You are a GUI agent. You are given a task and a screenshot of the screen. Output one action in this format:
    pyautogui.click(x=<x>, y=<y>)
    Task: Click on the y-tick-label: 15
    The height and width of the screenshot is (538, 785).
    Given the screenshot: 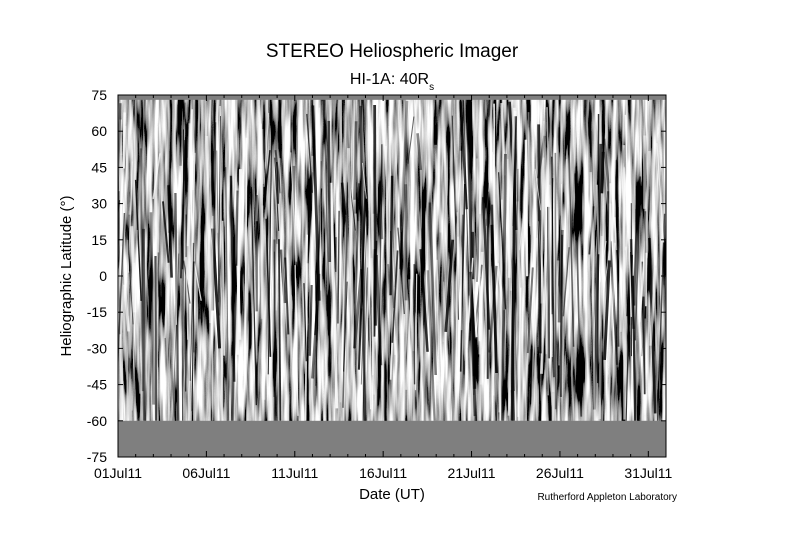 What is the action you would take?
    pyautogui.click(x=99, y=240)
    